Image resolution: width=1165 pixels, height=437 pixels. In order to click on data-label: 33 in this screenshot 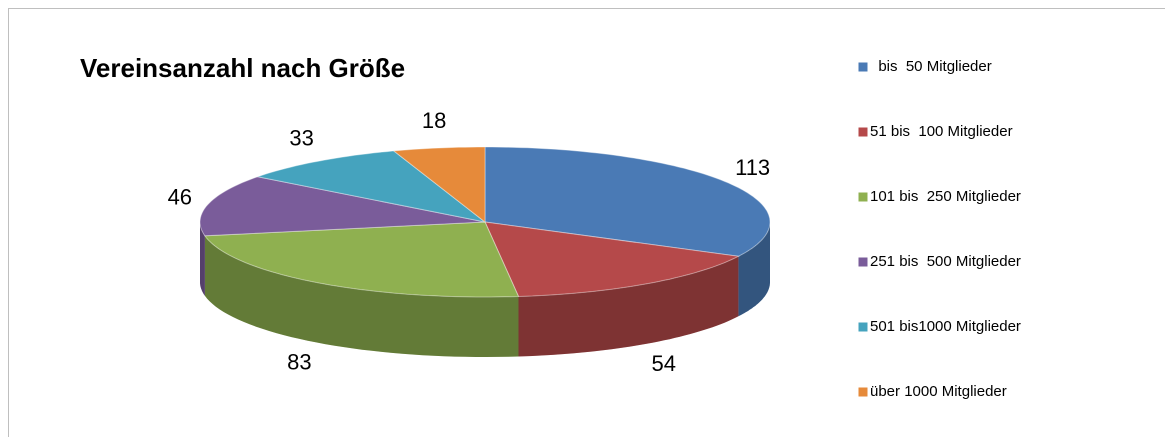, I will do `click(301, 138)`.